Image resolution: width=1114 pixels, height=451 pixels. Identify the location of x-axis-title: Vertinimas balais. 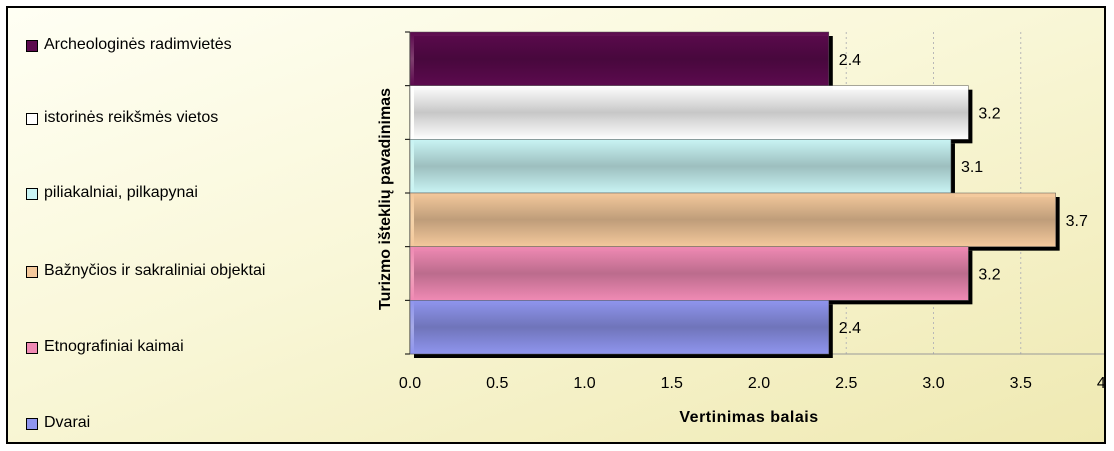
(748, 417).